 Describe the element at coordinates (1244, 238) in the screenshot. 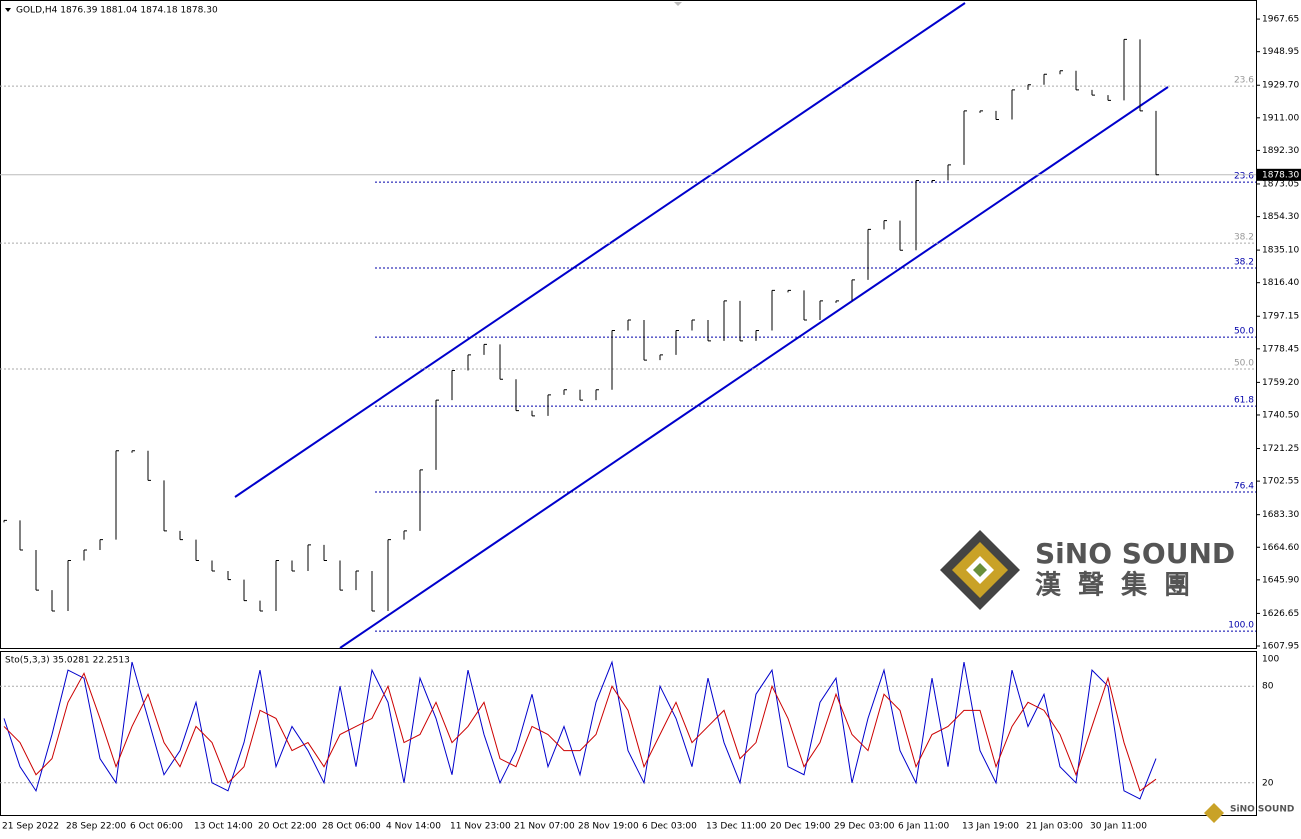

I see `fib-gray-label: 38.2` at that location.